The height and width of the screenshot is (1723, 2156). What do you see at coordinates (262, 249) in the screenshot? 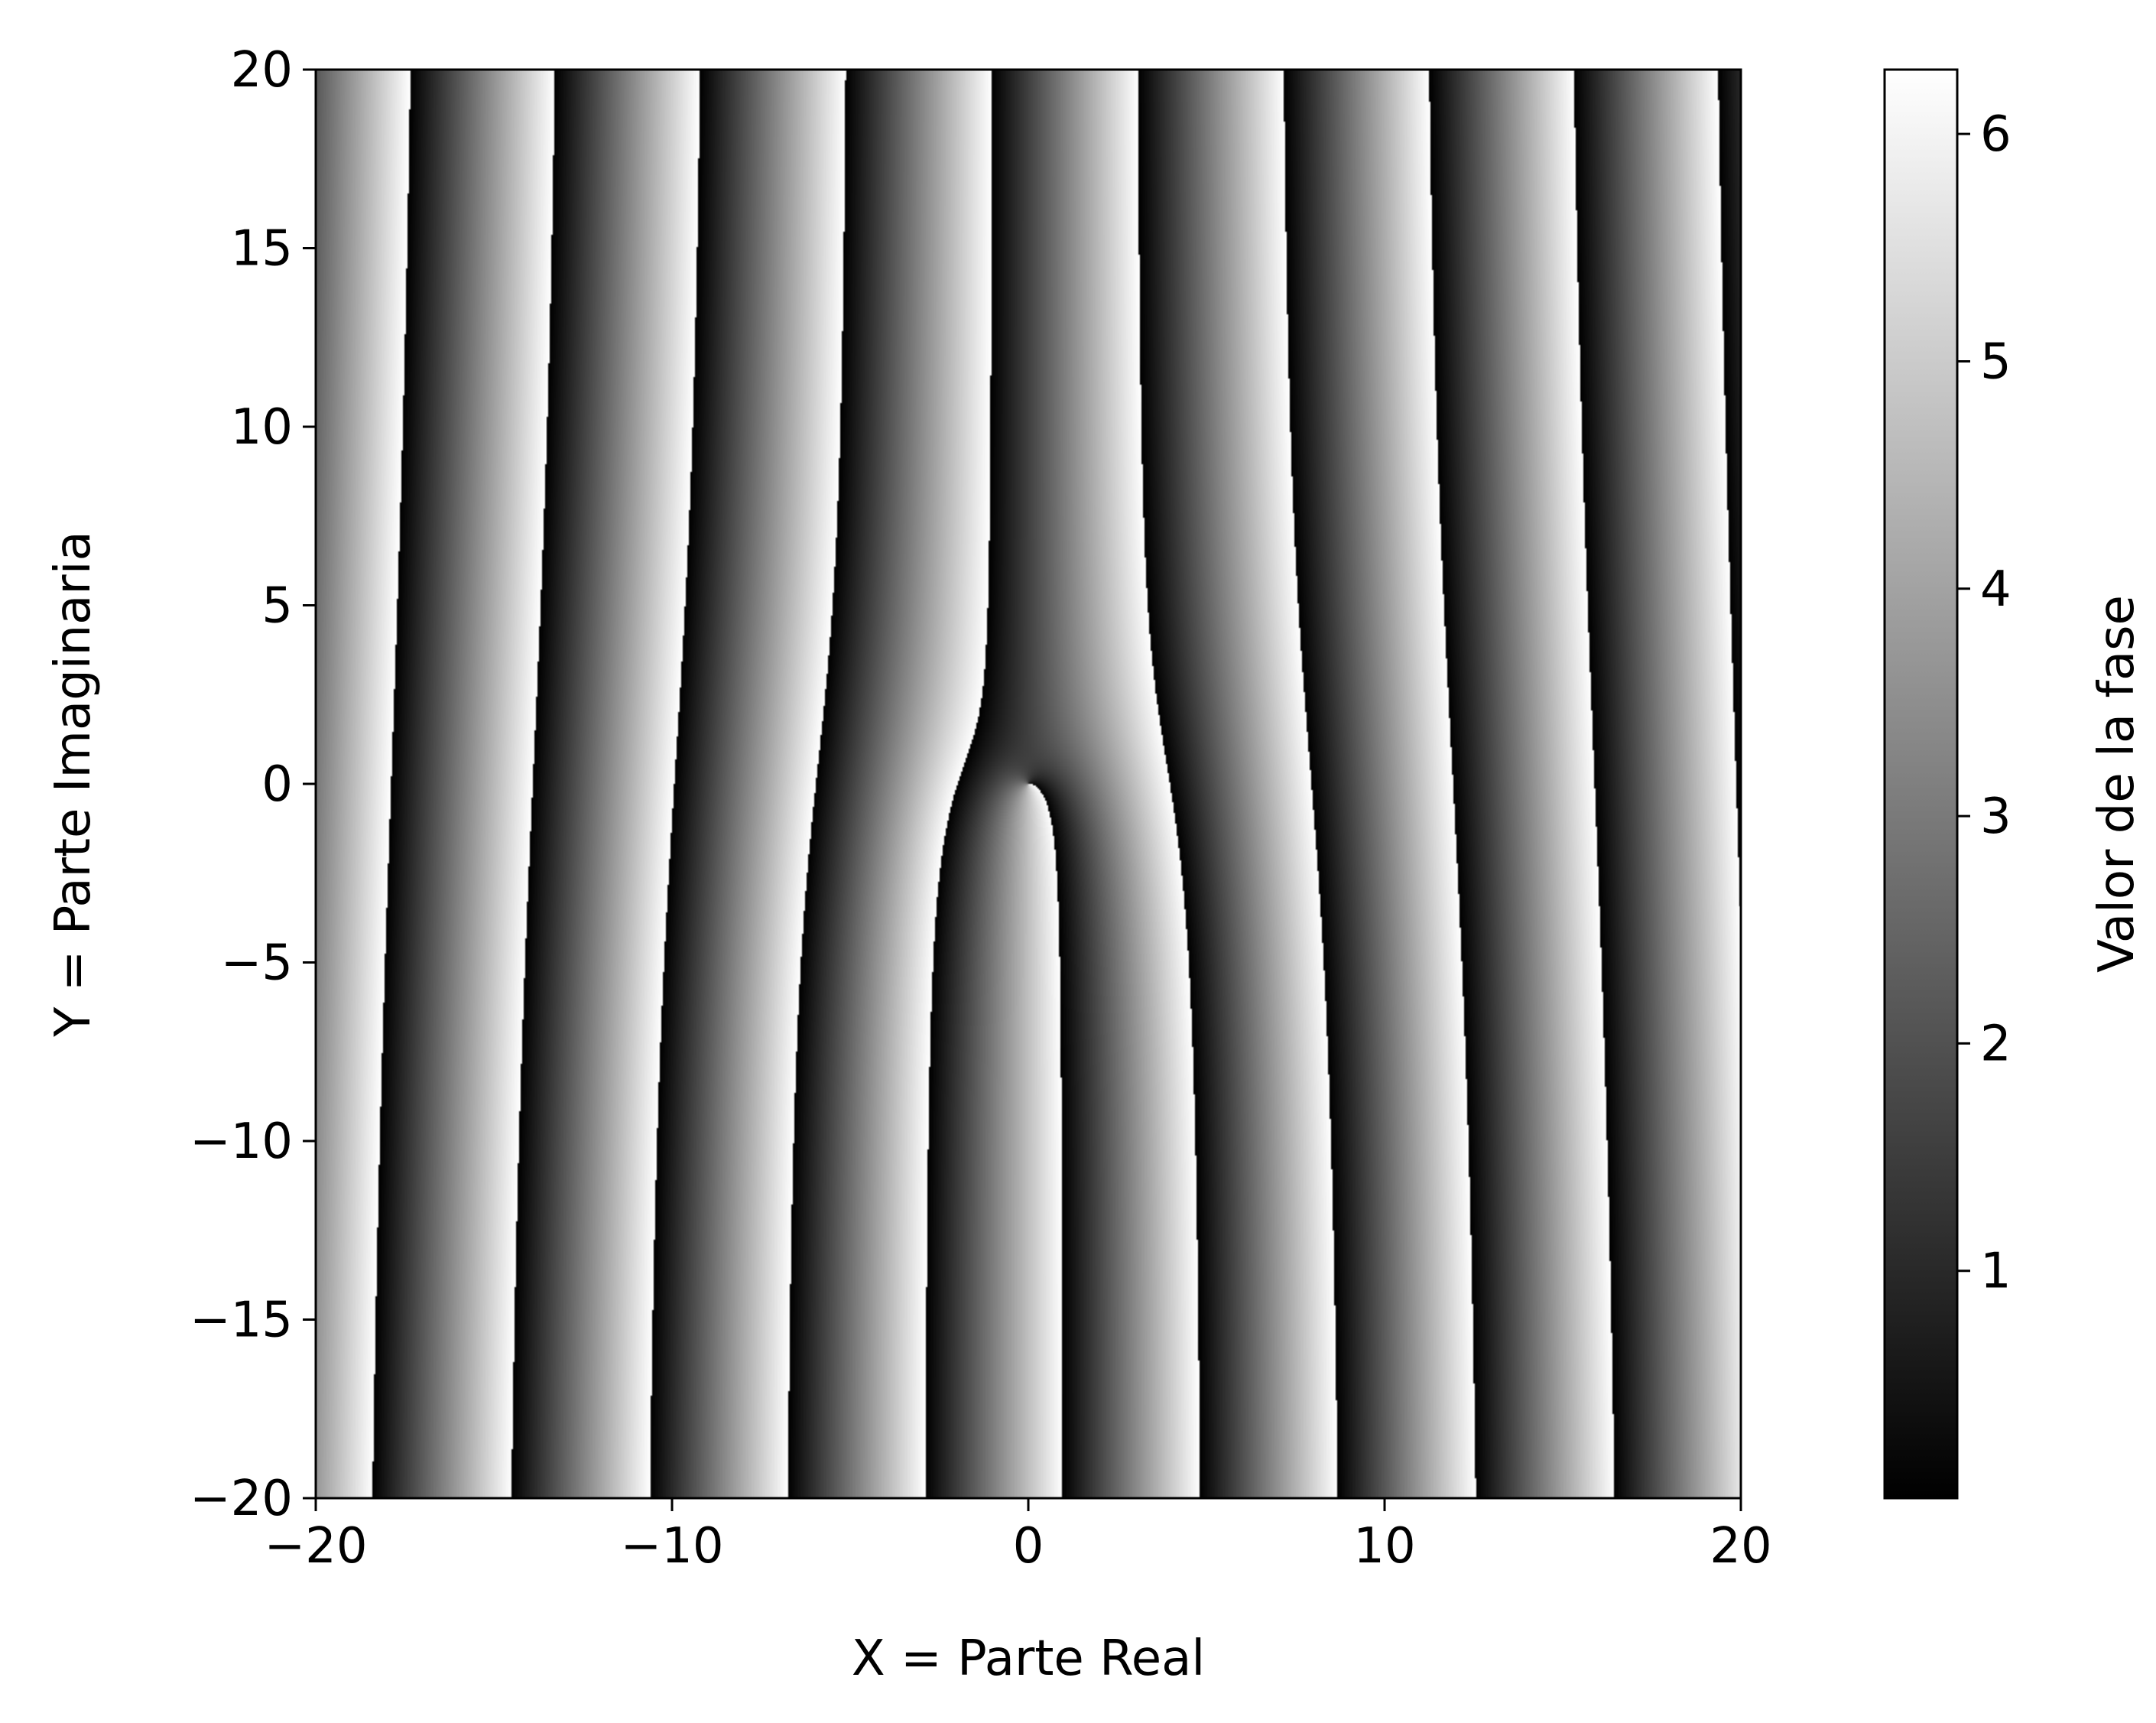
I see `y-tick-label: 15` at bounding box center [262, 249].